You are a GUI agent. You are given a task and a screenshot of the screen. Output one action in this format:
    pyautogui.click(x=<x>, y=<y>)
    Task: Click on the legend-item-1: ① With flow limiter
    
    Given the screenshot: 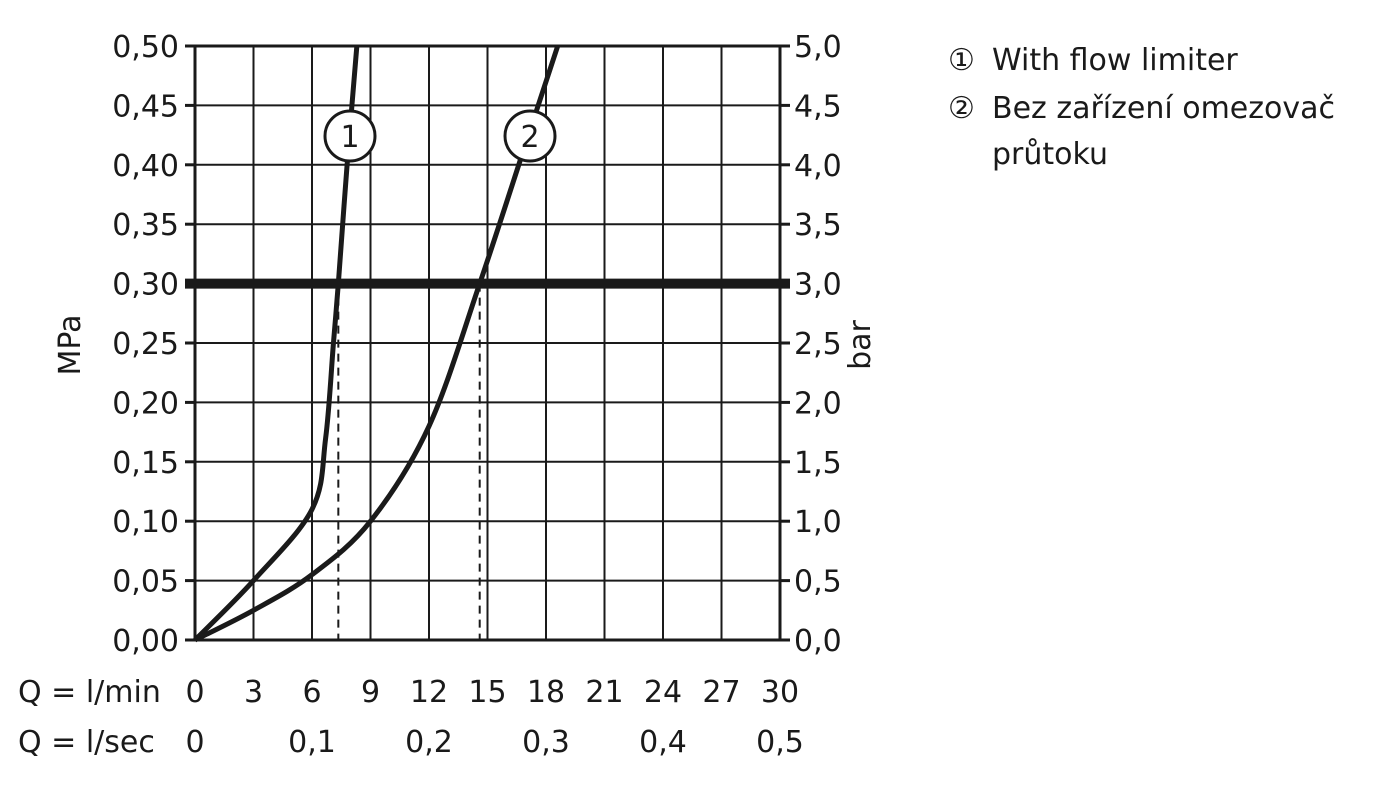 What is the action you would take?
    pyautogui.click(x=1163, y=61)
    